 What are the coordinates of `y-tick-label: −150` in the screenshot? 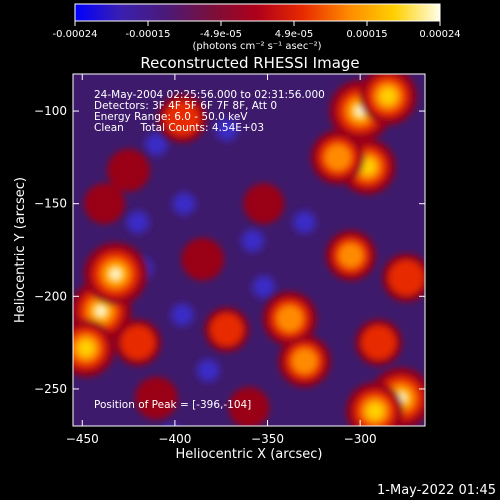 It's located at (50, 204).